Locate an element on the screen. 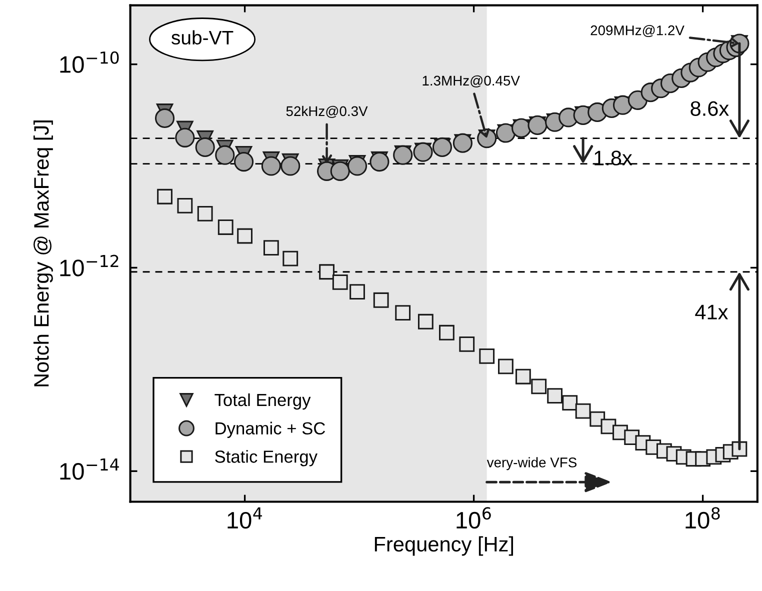 Image resolution: width=762 pixels, height=591 pixels. annotation: 41x is located at coordinates (711, 312).